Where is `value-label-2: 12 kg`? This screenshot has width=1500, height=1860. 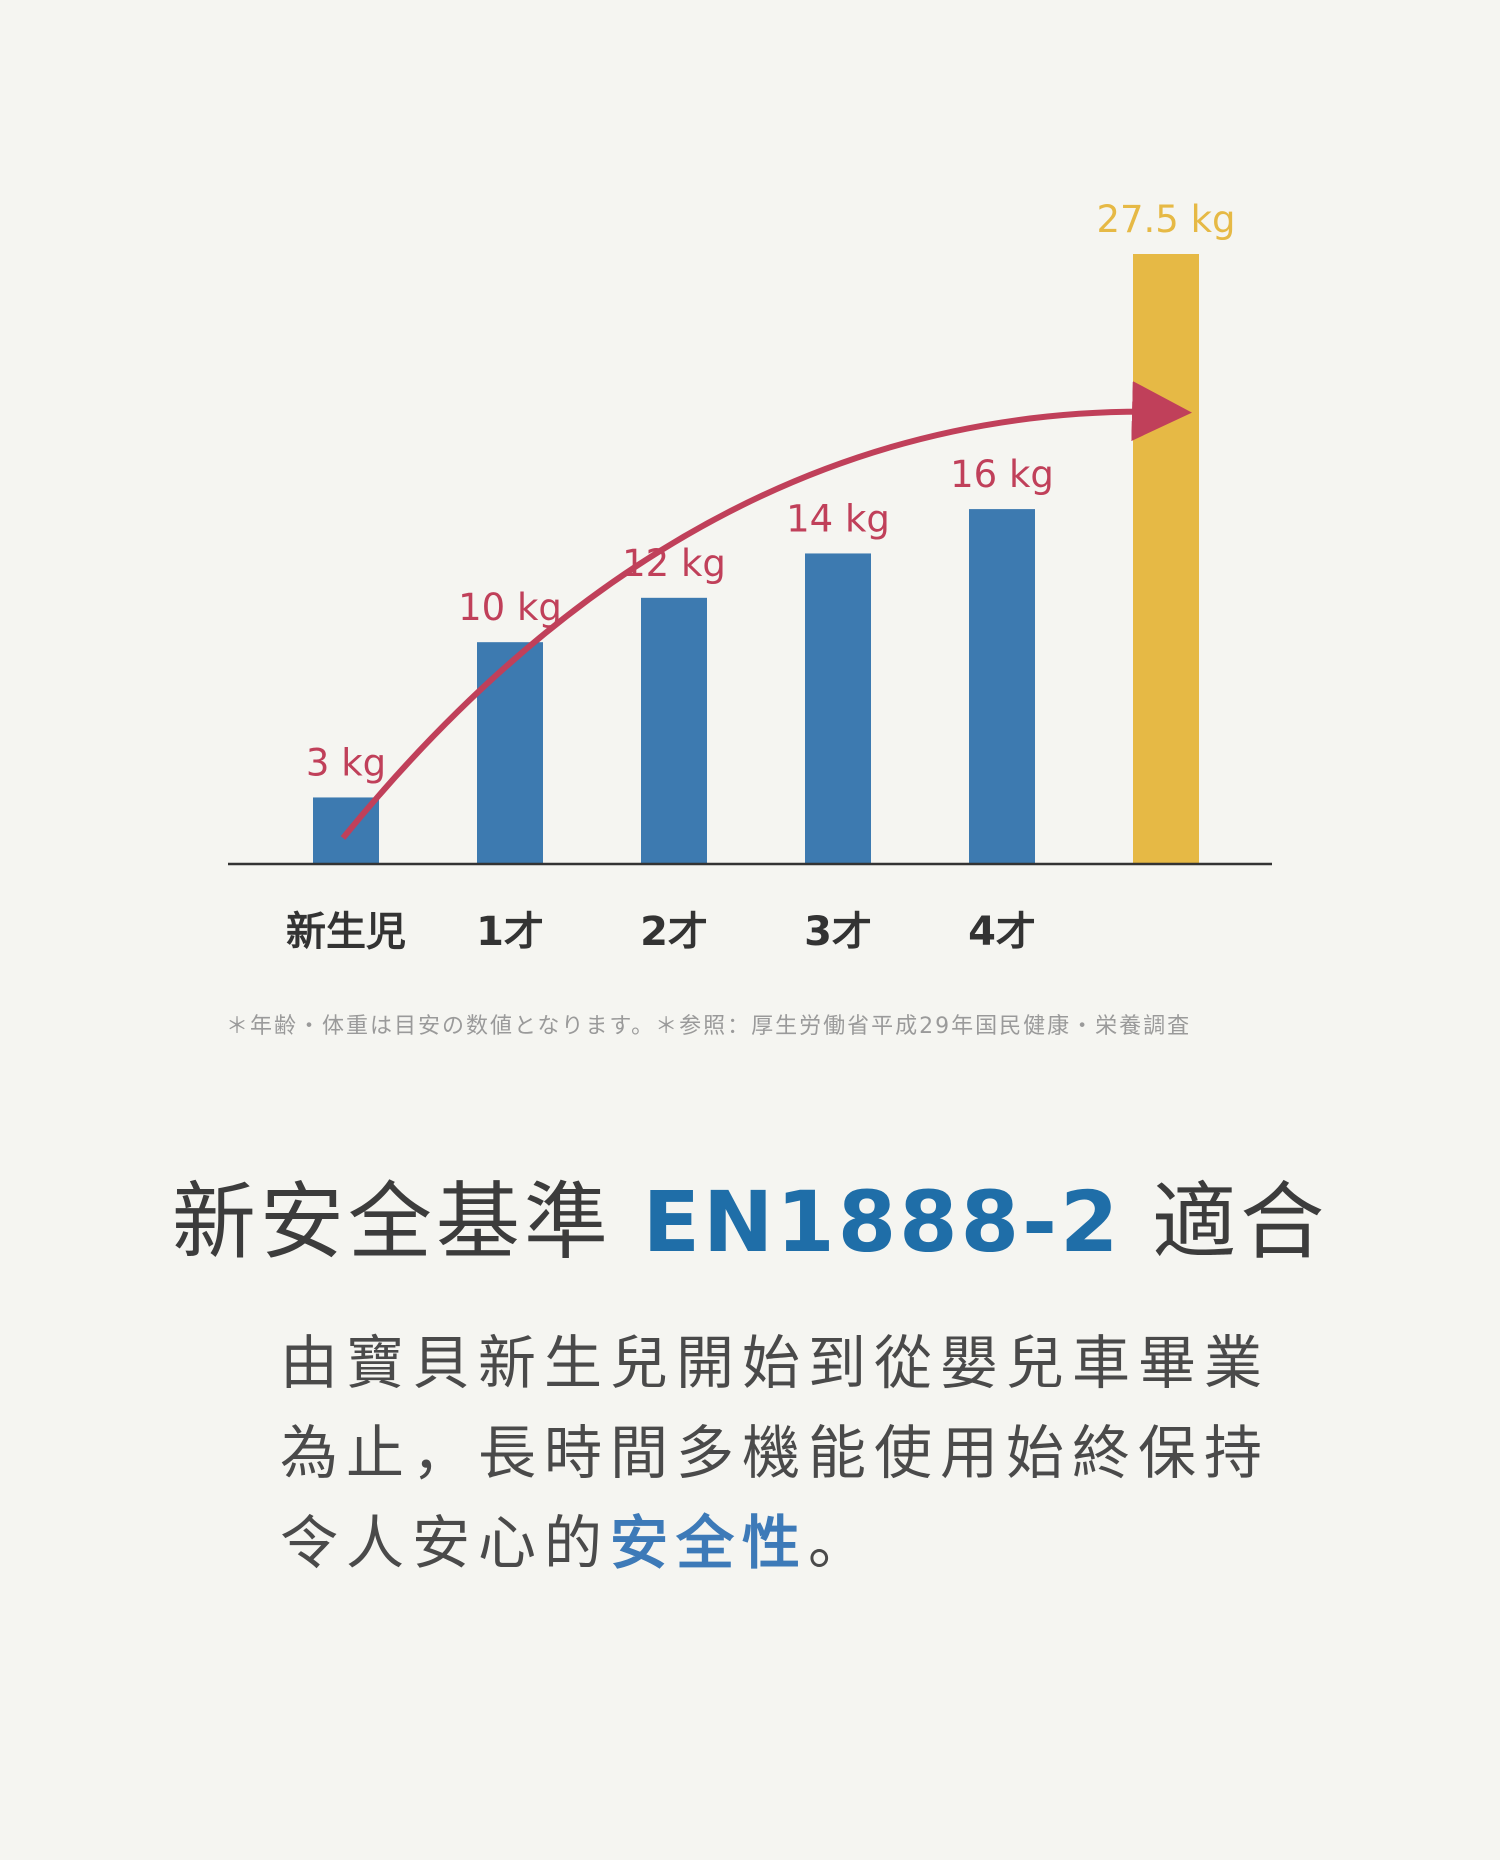 value-label-2: 12 kg is located at coordinates (674, 563).